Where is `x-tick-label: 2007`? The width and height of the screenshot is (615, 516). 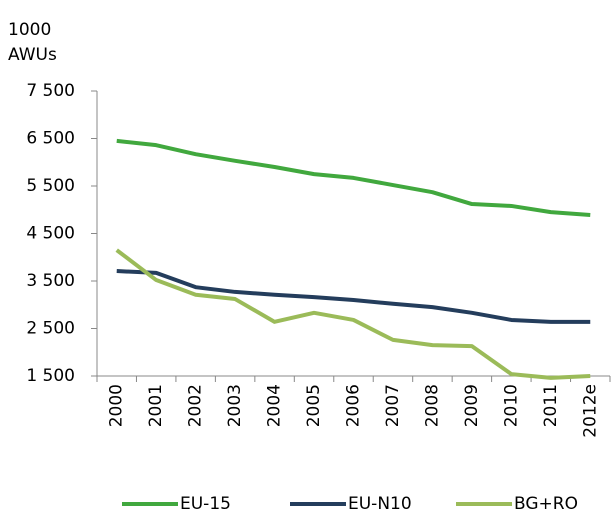
x-tick-label: 2007 is located at coordinates (393, 405).